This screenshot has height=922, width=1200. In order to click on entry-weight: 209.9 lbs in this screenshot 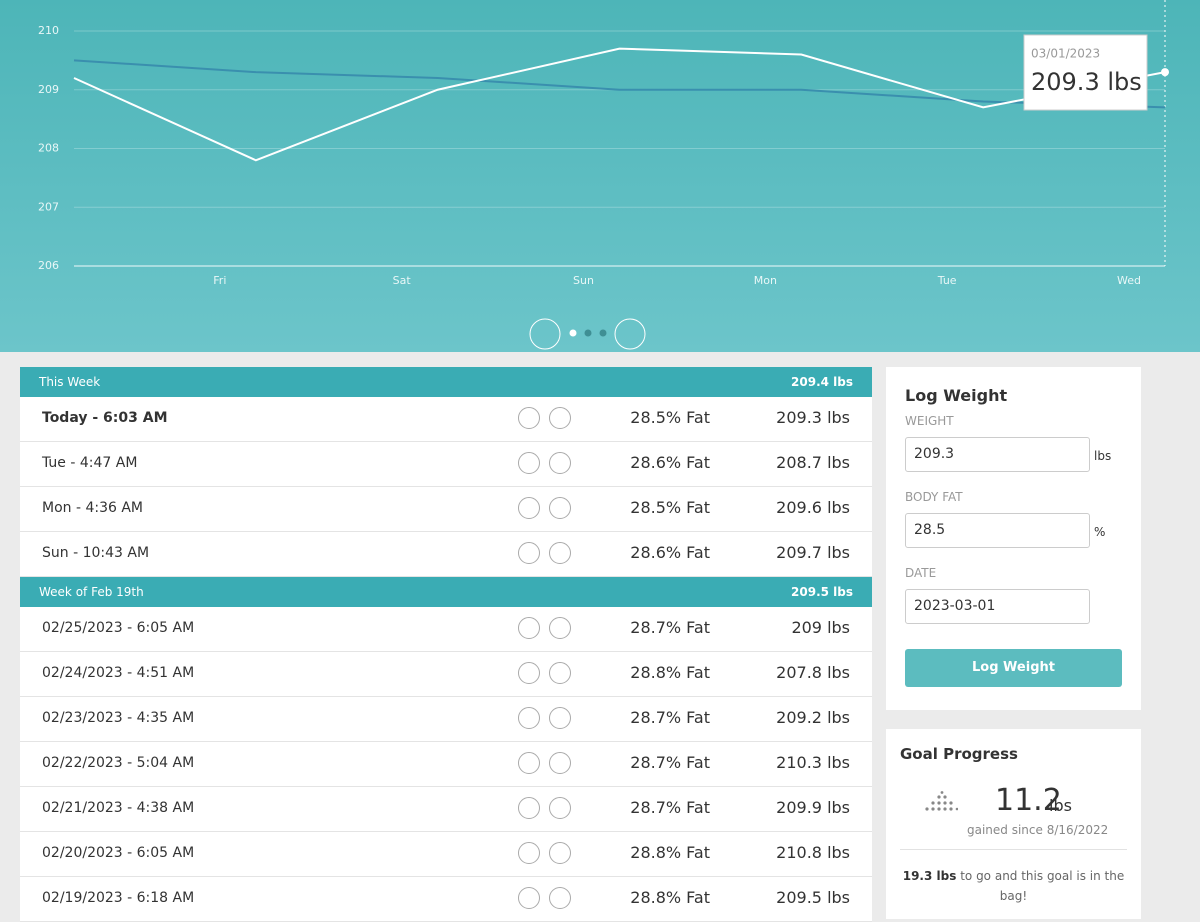, I will do `click(813, 807)`.